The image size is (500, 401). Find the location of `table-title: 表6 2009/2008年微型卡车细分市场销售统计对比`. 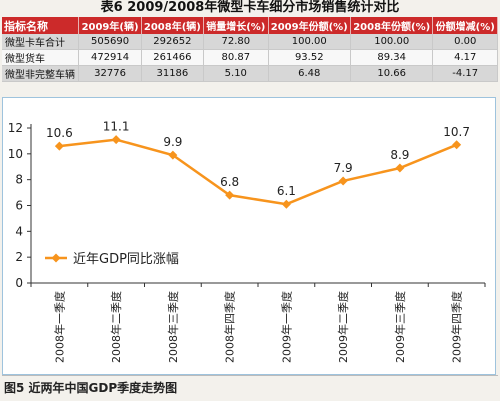

table-title: 表6 2009/2008年微型卡车细分市场销售统计对比 is located at coordinates (250, 7).